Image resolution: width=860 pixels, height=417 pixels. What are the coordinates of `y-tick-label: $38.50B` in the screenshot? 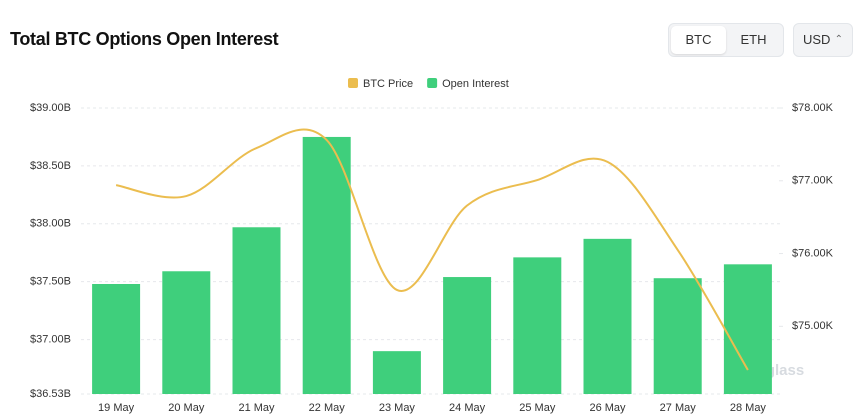 It's located at (50, 166).